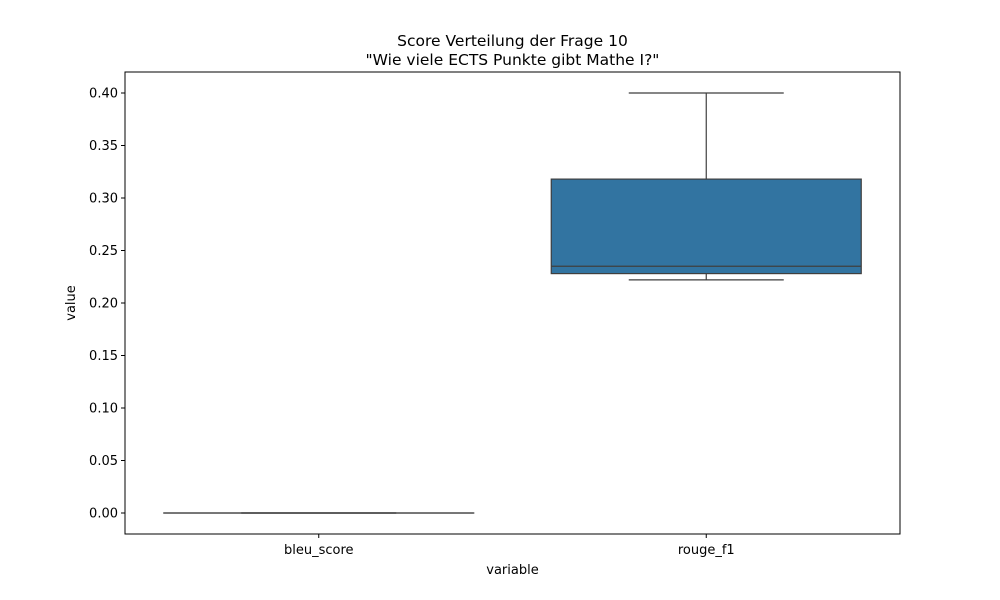 Image resolution: width=1000 pixels, height=600 pixels. Describe the element at coordinates (103, 514) in the screenshot. I see `y-tick-label: 0.00` at that location.